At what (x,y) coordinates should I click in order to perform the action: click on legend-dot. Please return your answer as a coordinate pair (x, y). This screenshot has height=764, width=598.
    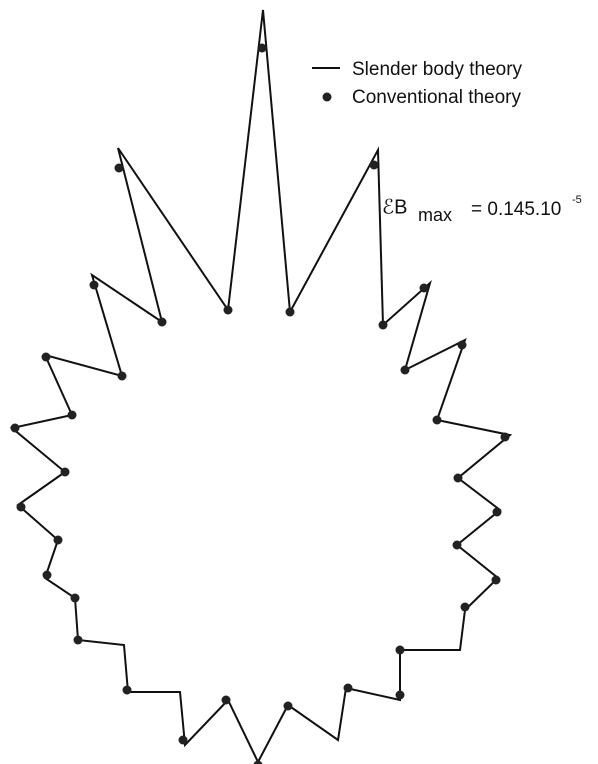
    Looking at the image, I should click on (327, 97).